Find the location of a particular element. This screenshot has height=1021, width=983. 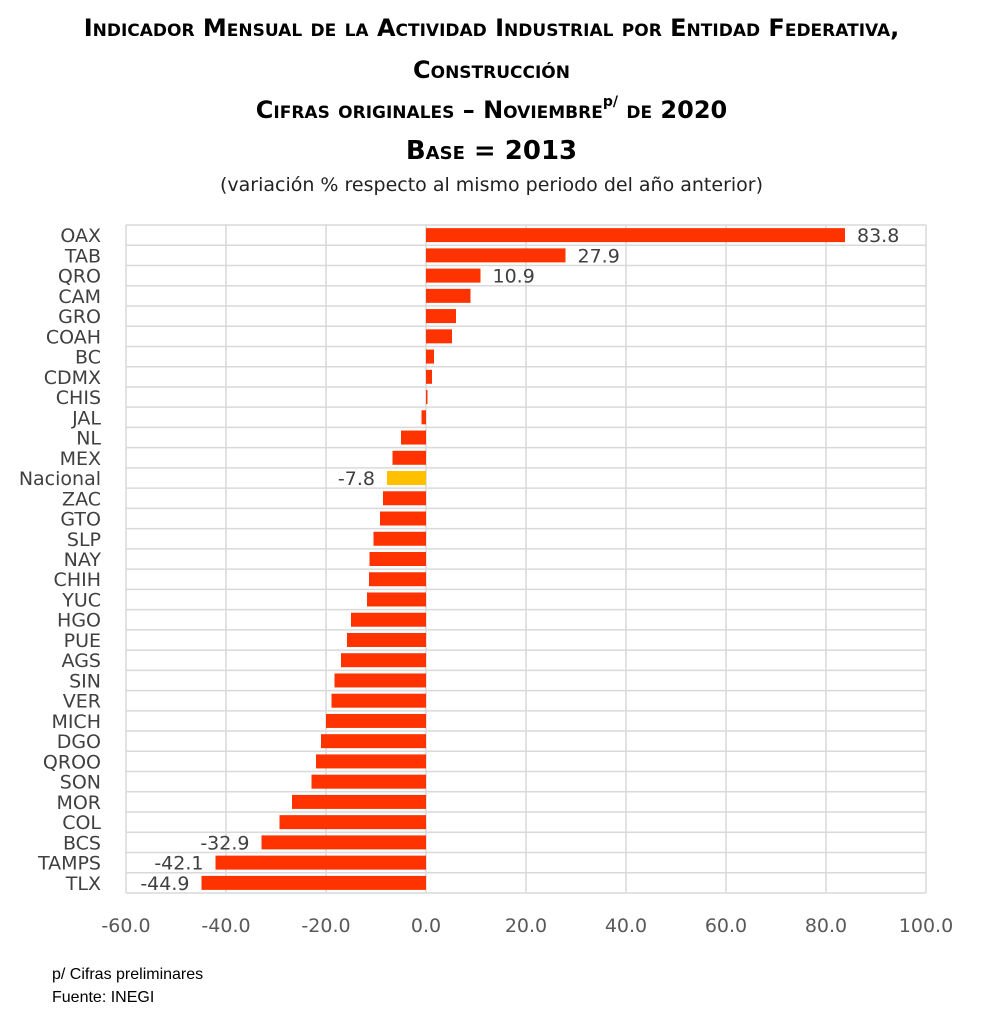

bar-zac is located at coordinates (404, 498).